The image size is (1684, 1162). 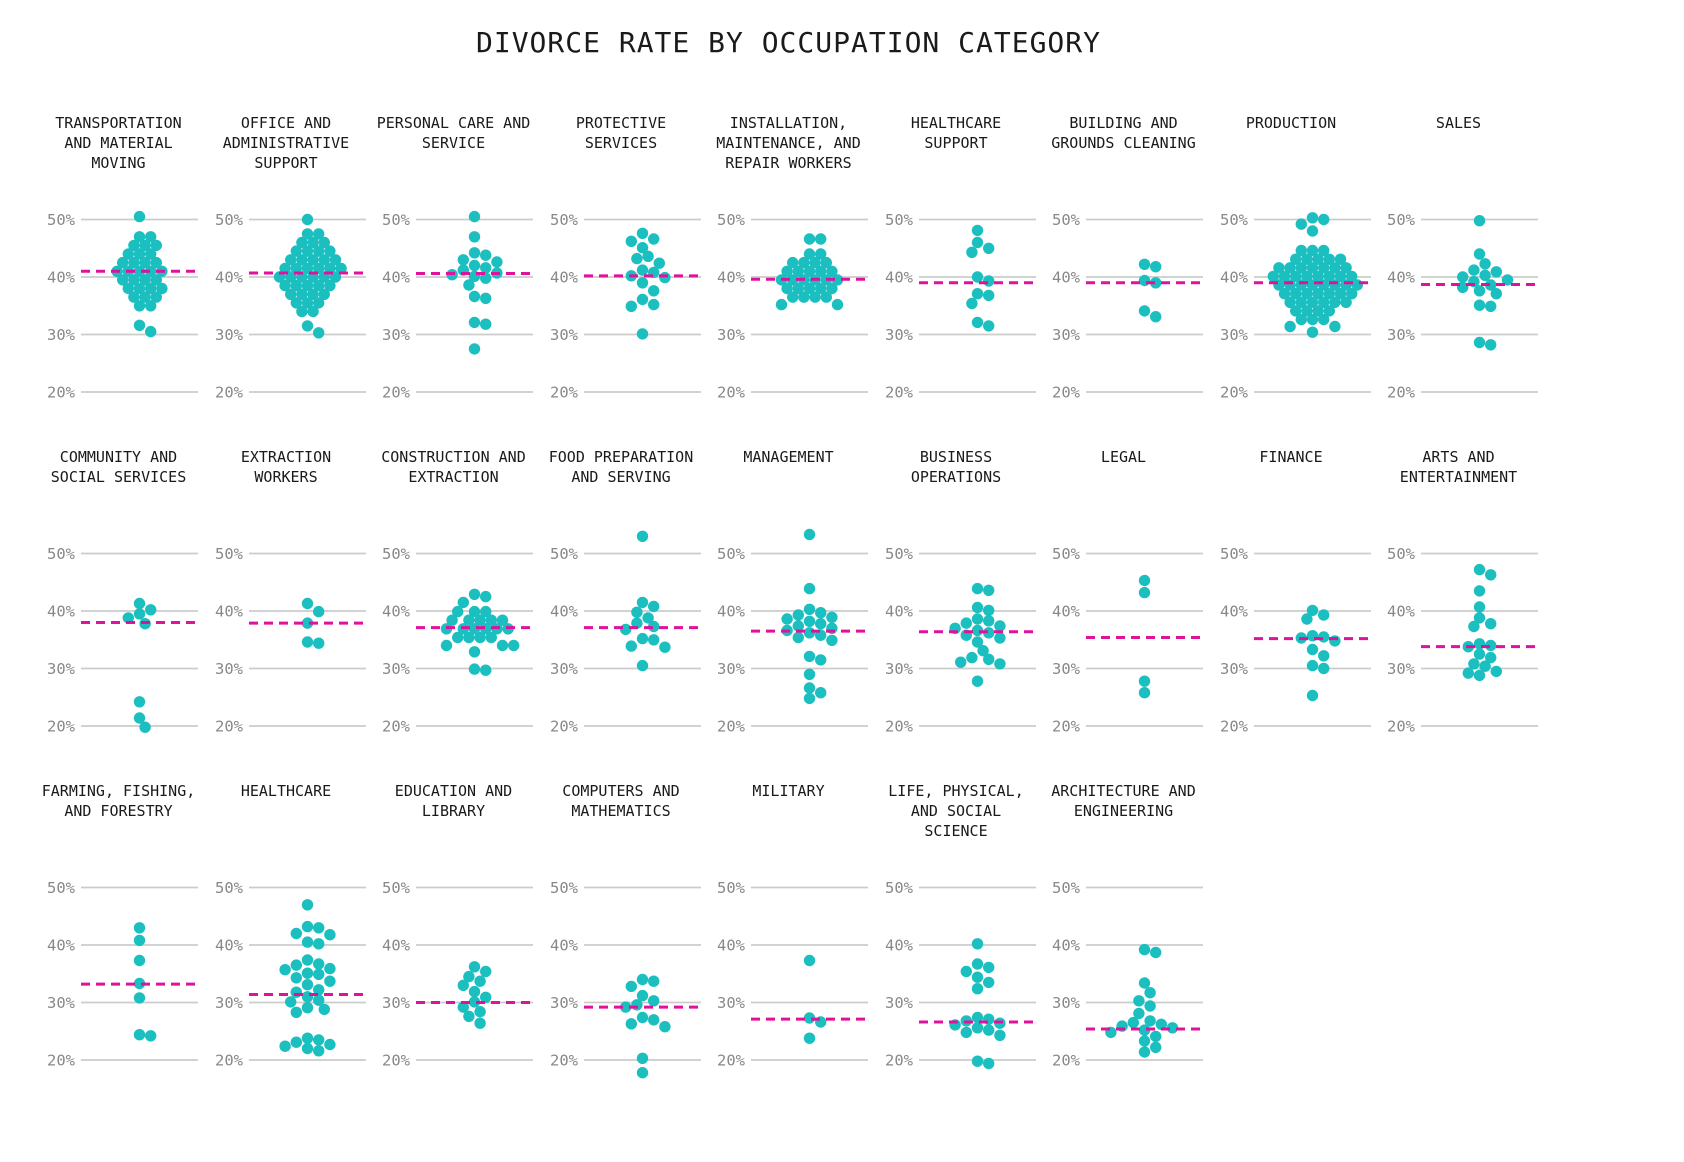 What do you see at coordinates (453, 467) in the screenshot?
I see `subplot-title: CONSTRUCTION AND EXTRACTION` at bounding box center [453, 467].